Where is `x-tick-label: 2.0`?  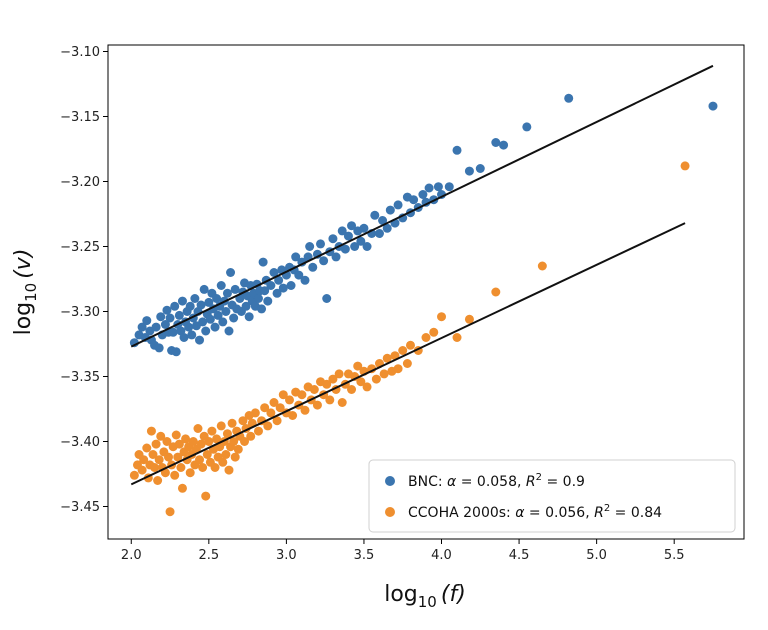 x-tick-label: 2.0 is located at coordinates (131, 555).